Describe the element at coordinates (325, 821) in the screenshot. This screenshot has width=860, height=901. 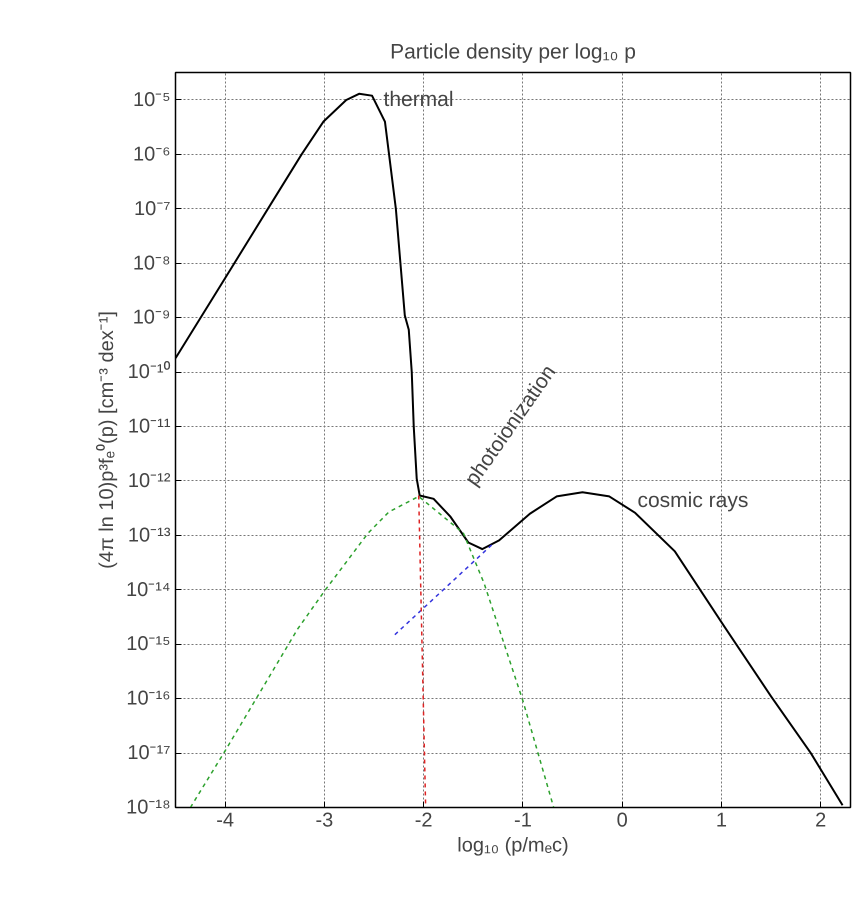
I see `x-tick-label: -3` at that location.